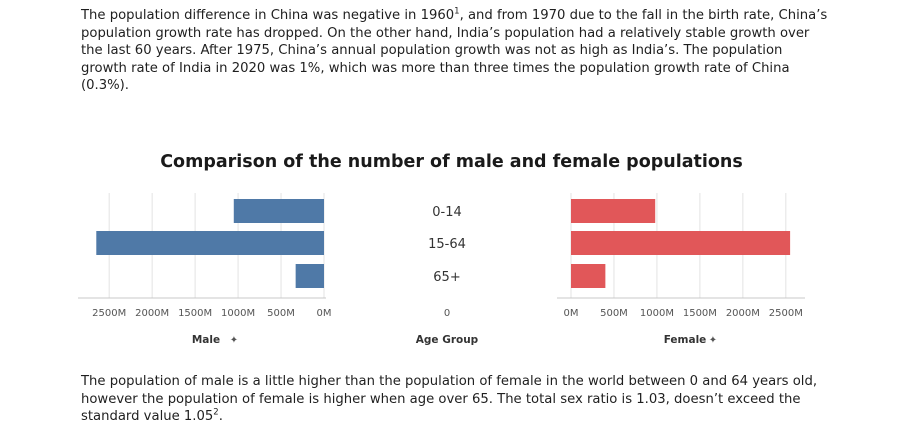  Describe the element at coordinates (238, 313) in the screenshot. I see `male-tick-label: 1000M` at that location.